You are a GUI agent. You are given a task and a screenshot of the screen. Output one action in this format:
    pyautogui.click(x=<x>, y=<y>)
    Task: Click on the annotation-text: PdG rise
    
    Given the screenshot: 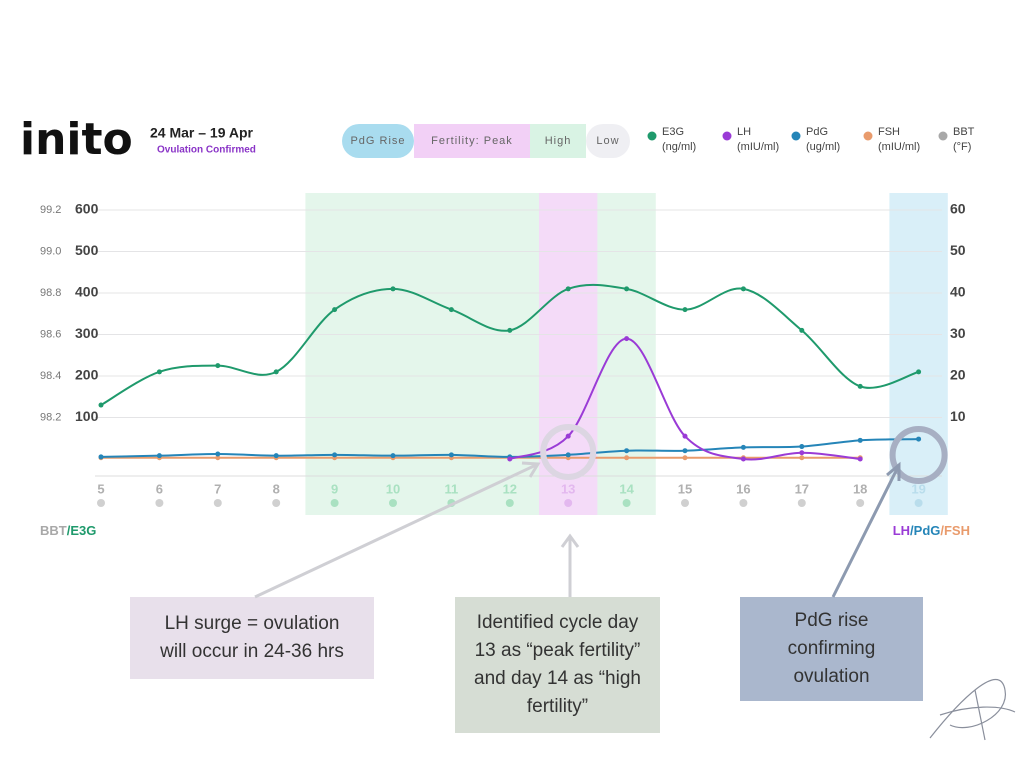 What is the action you would take?
    pyautogui.click(x=832, y=620)
    